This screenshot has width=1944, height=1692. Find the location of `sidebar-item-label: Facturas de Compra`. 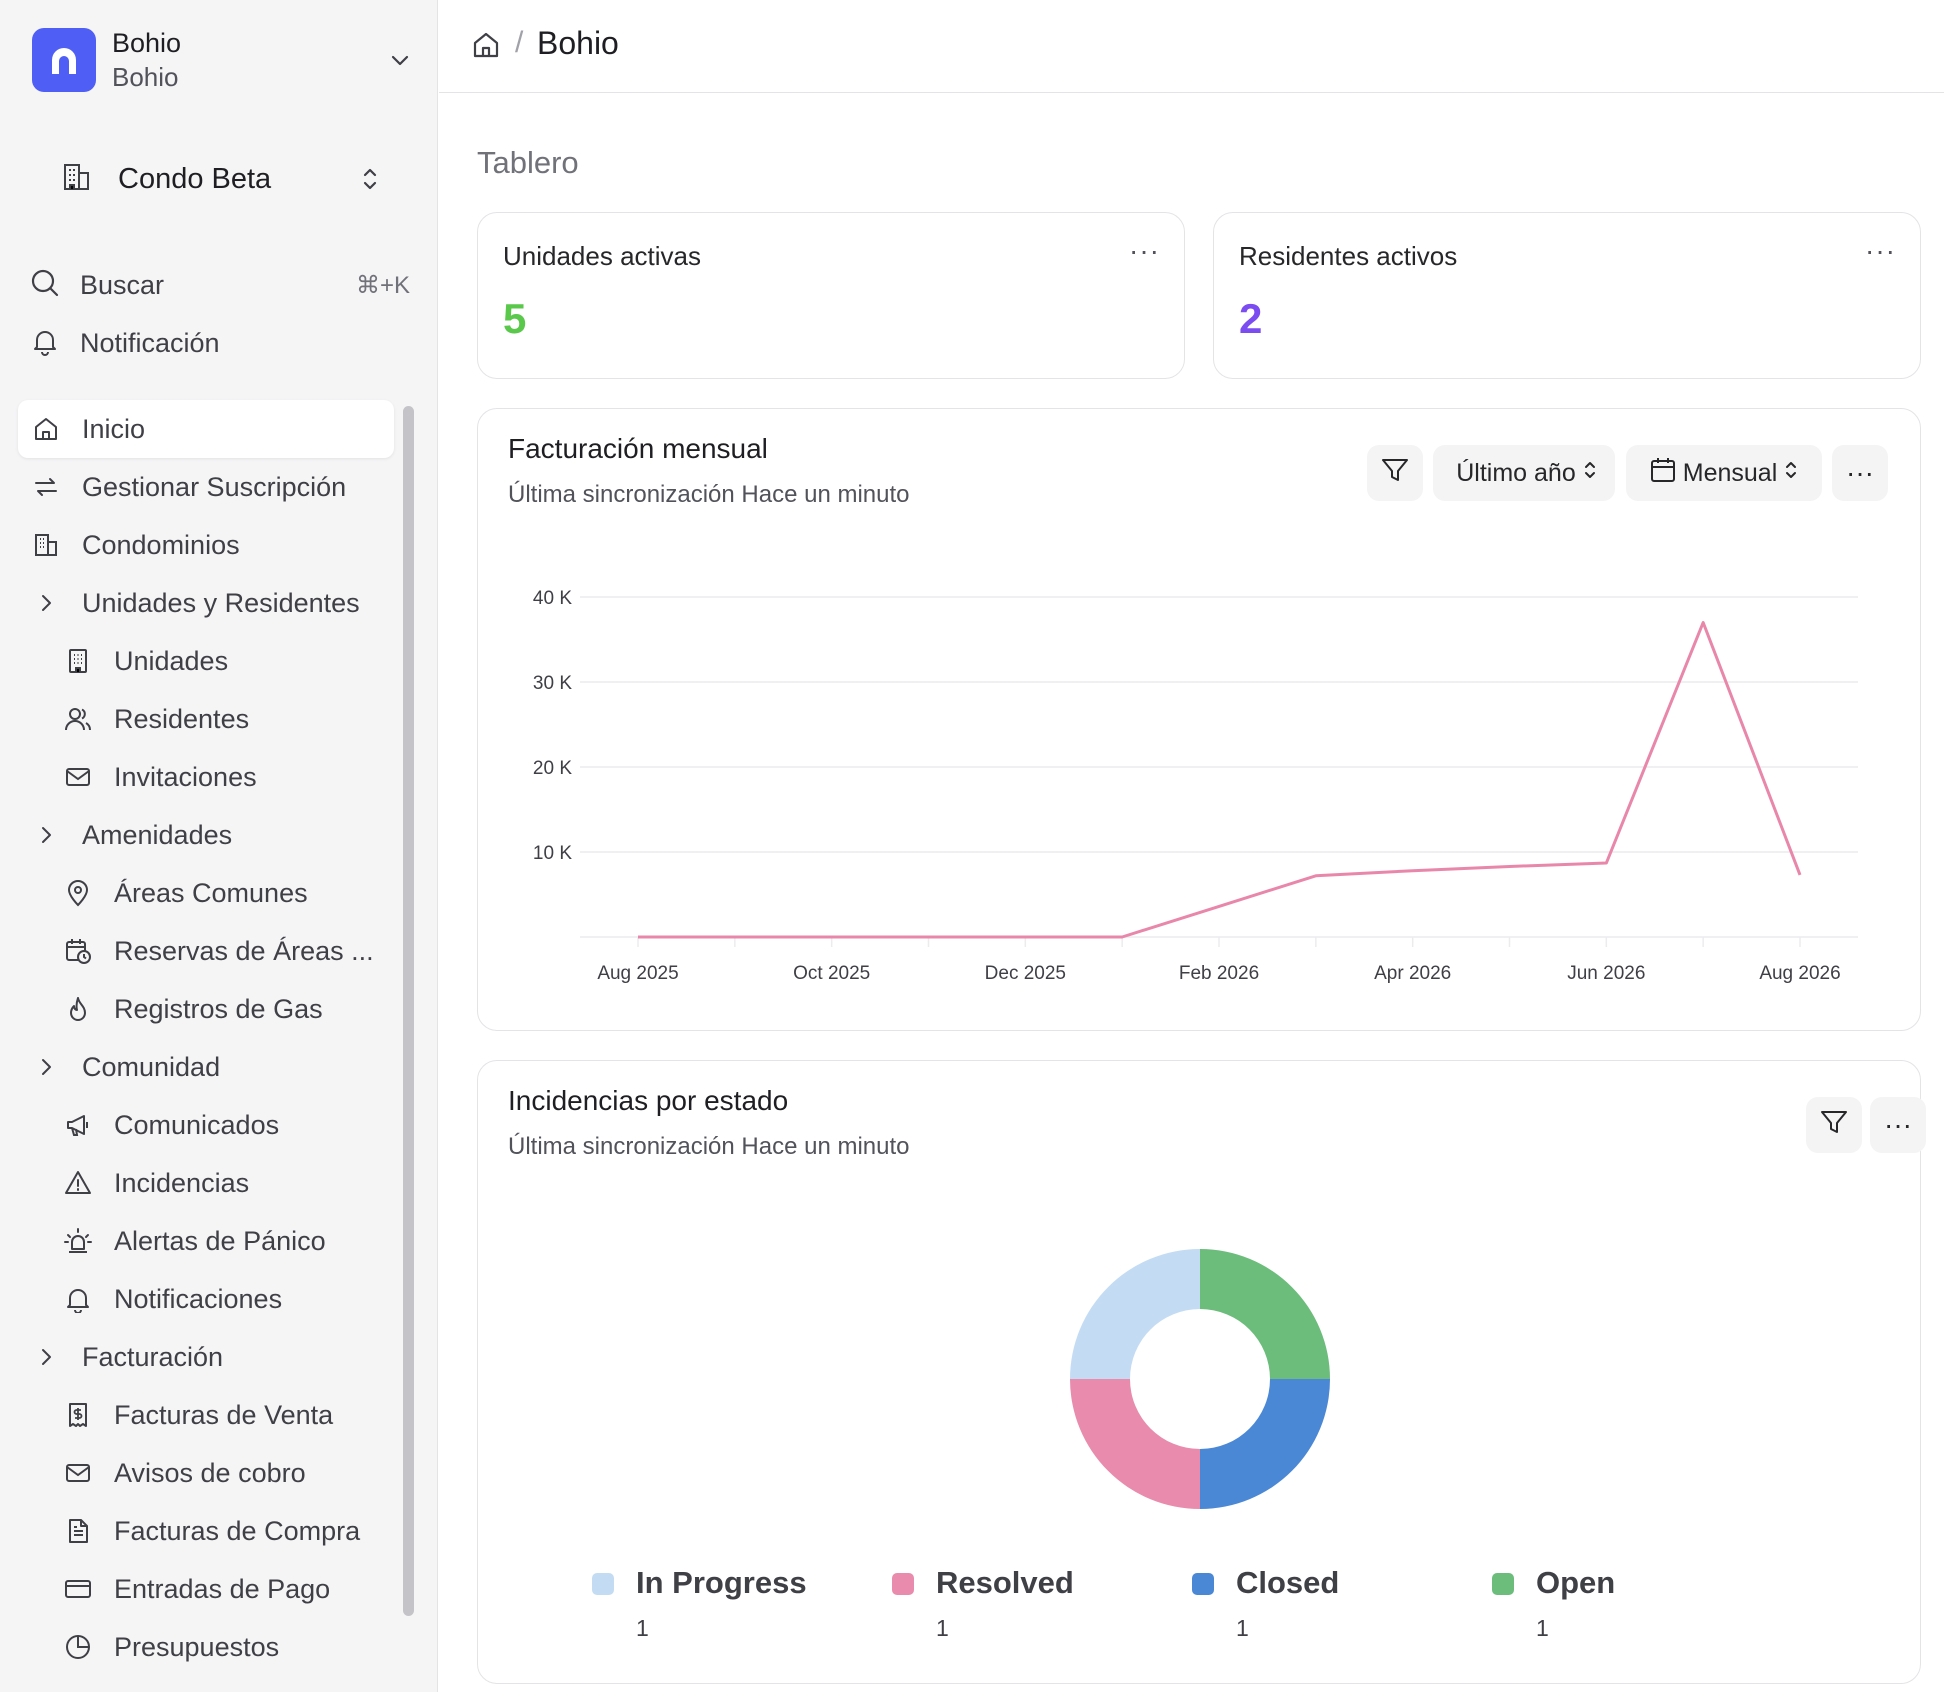

sidebar-item-label: Facturas de Compra is located at coordinates (237, 1530).